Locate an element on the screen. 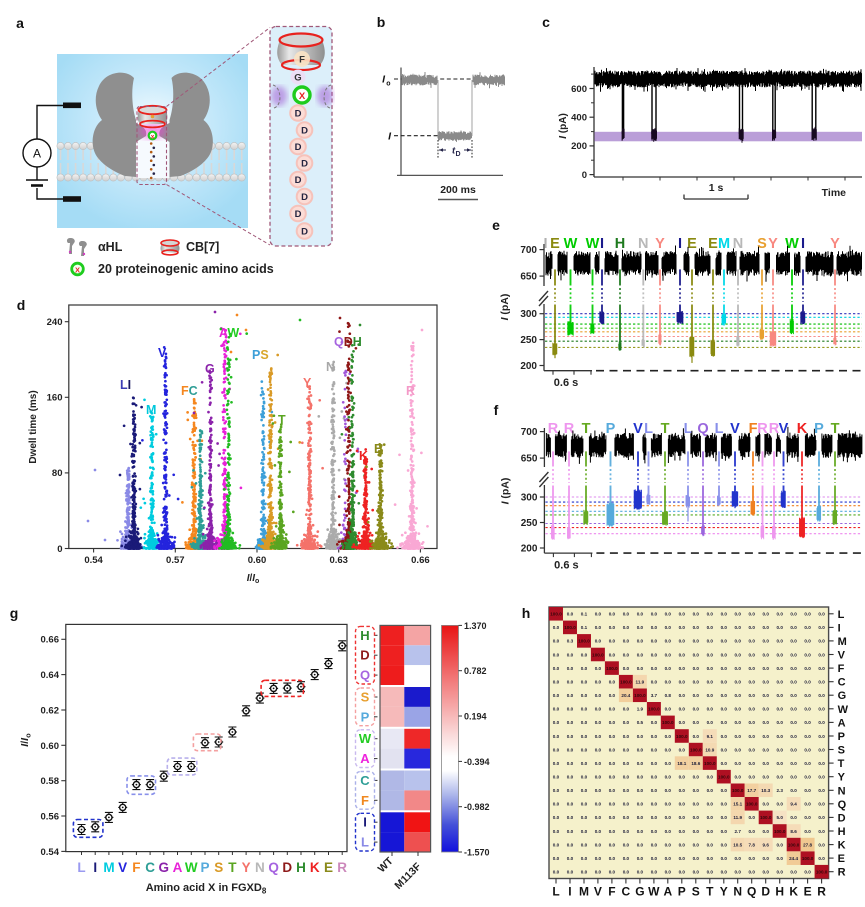 This screenshot has width=865, height=907. svg-text: 1 s is located at coordinates (716, 188).